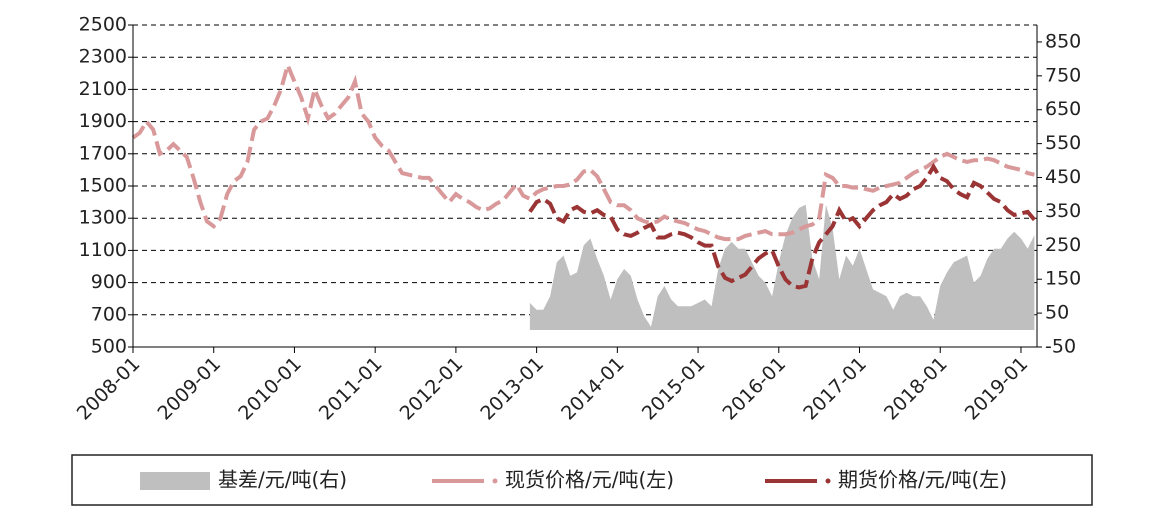  Describe the element at coordinates (593, 389) in the screenshot. I see `x-tick-label: 2014-01` at that location.